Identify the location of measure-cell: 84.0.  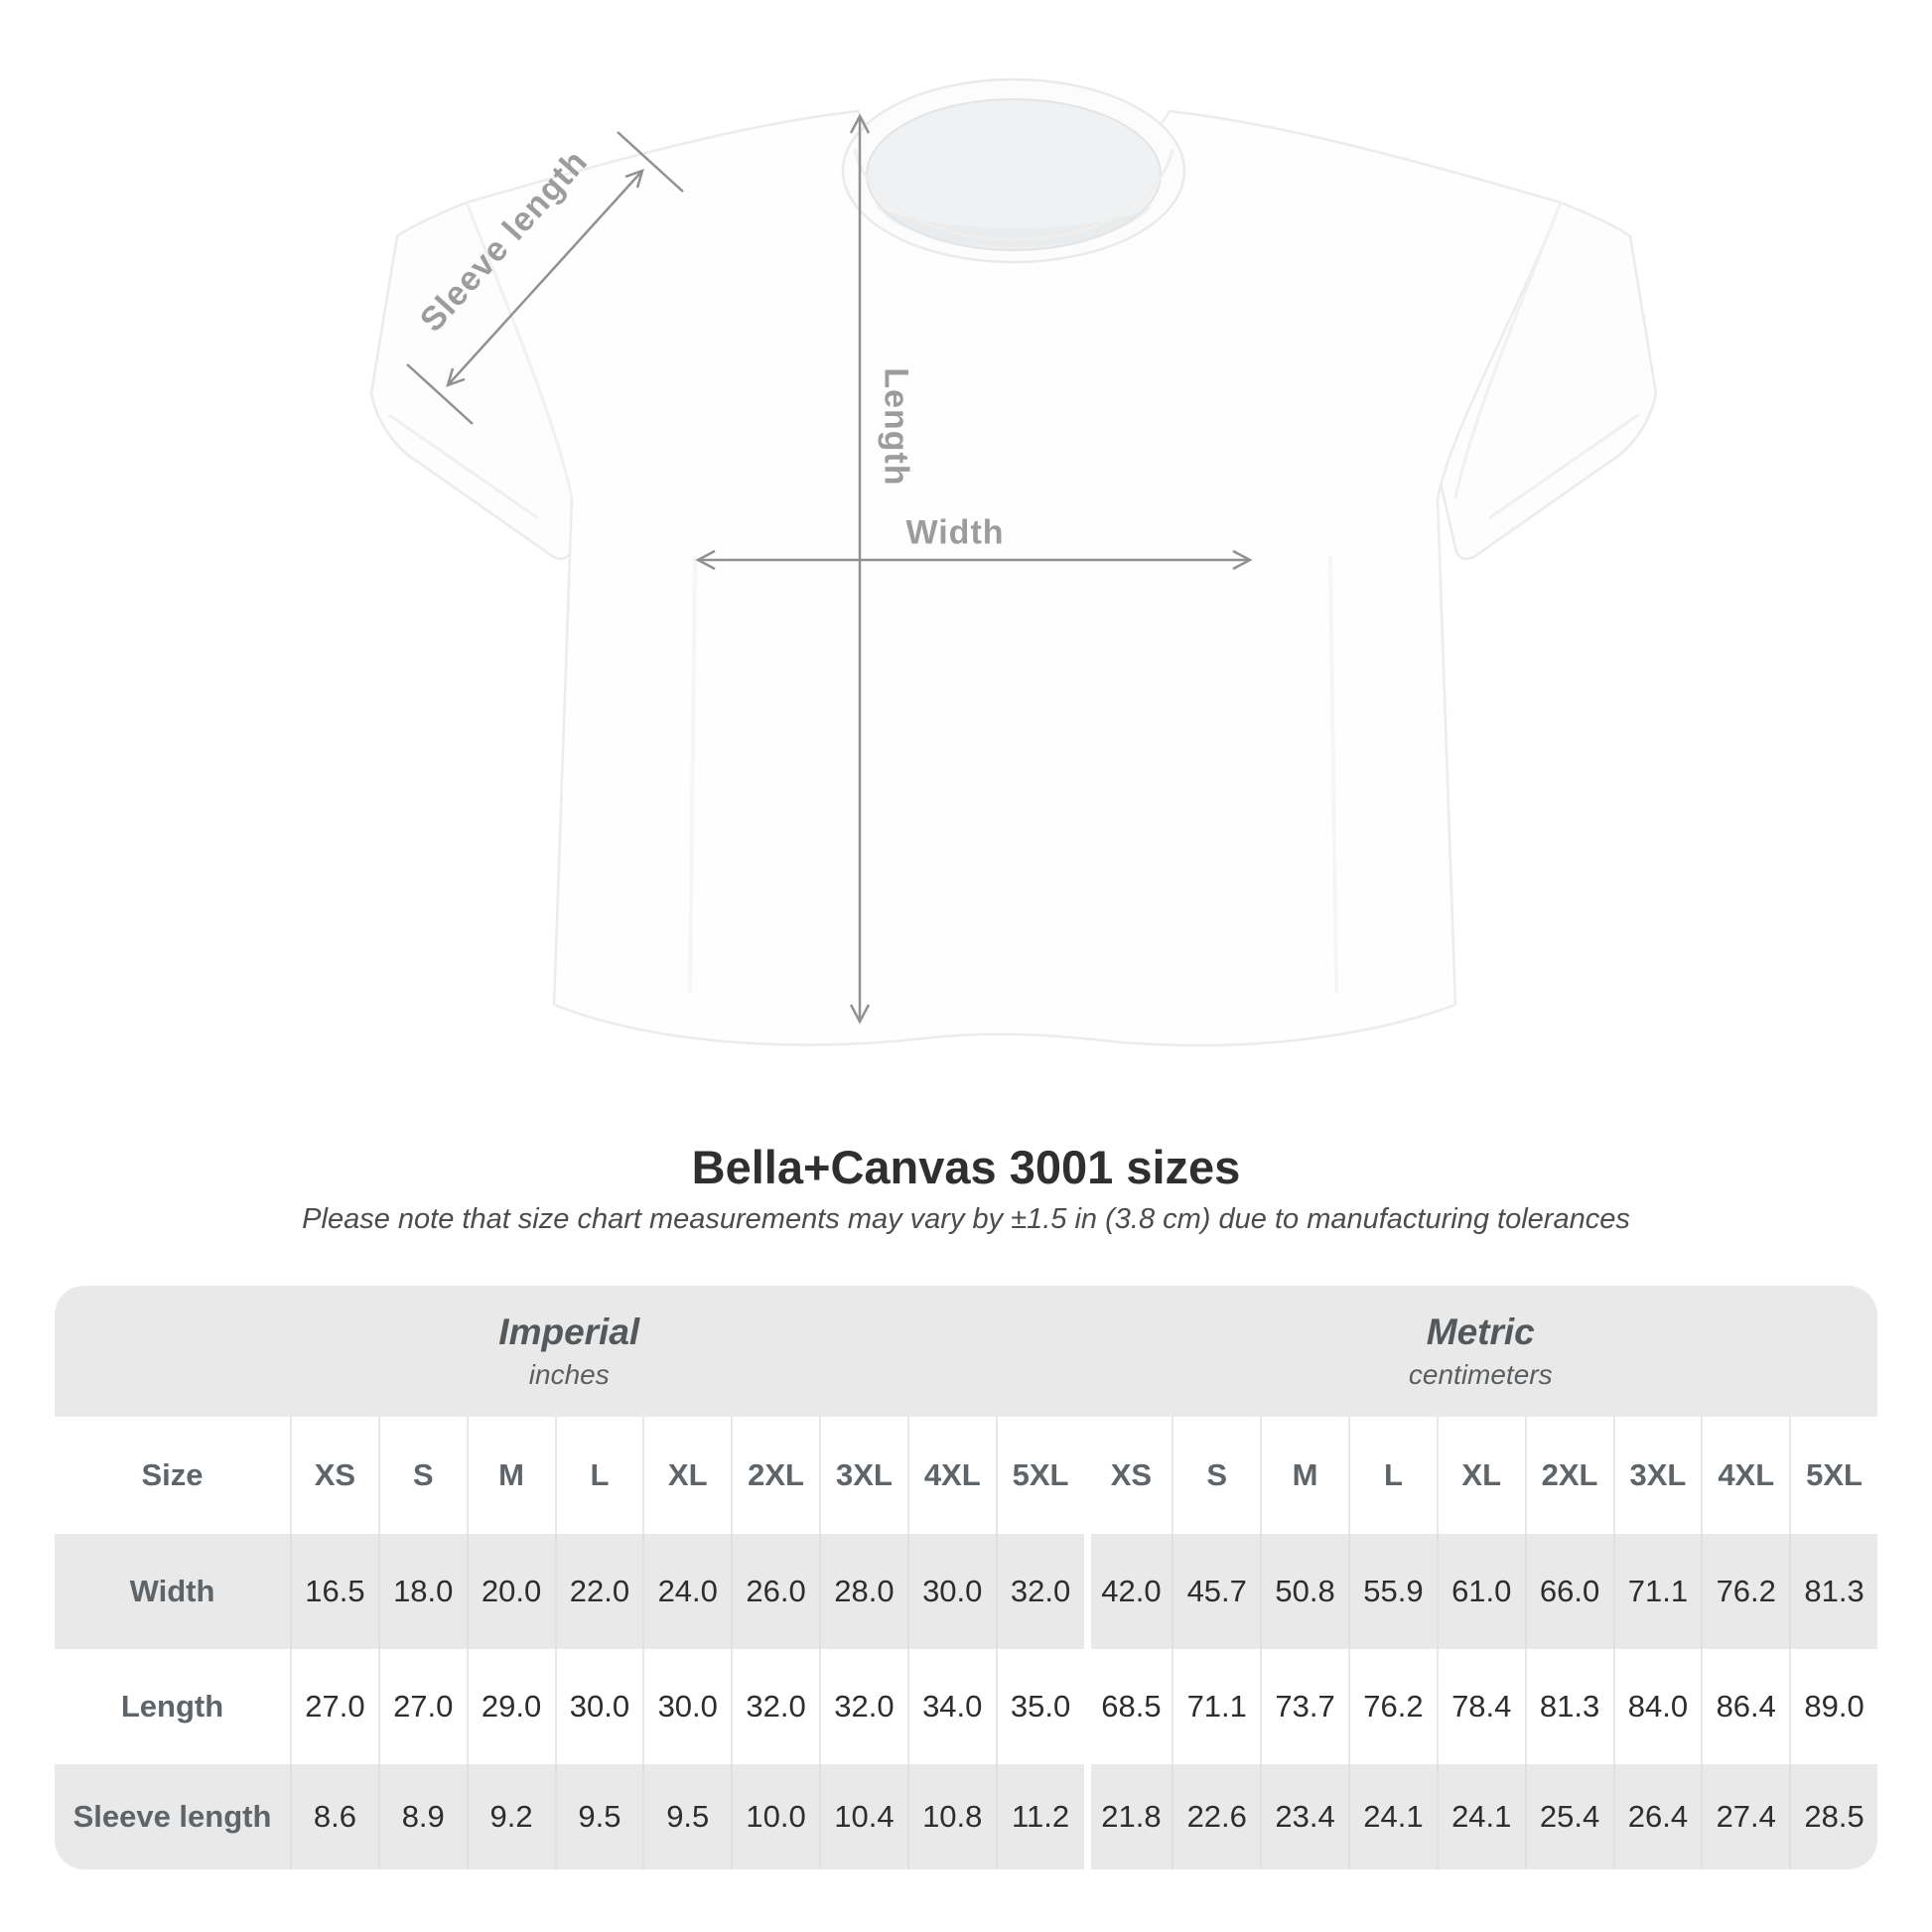
(1657, 1706).